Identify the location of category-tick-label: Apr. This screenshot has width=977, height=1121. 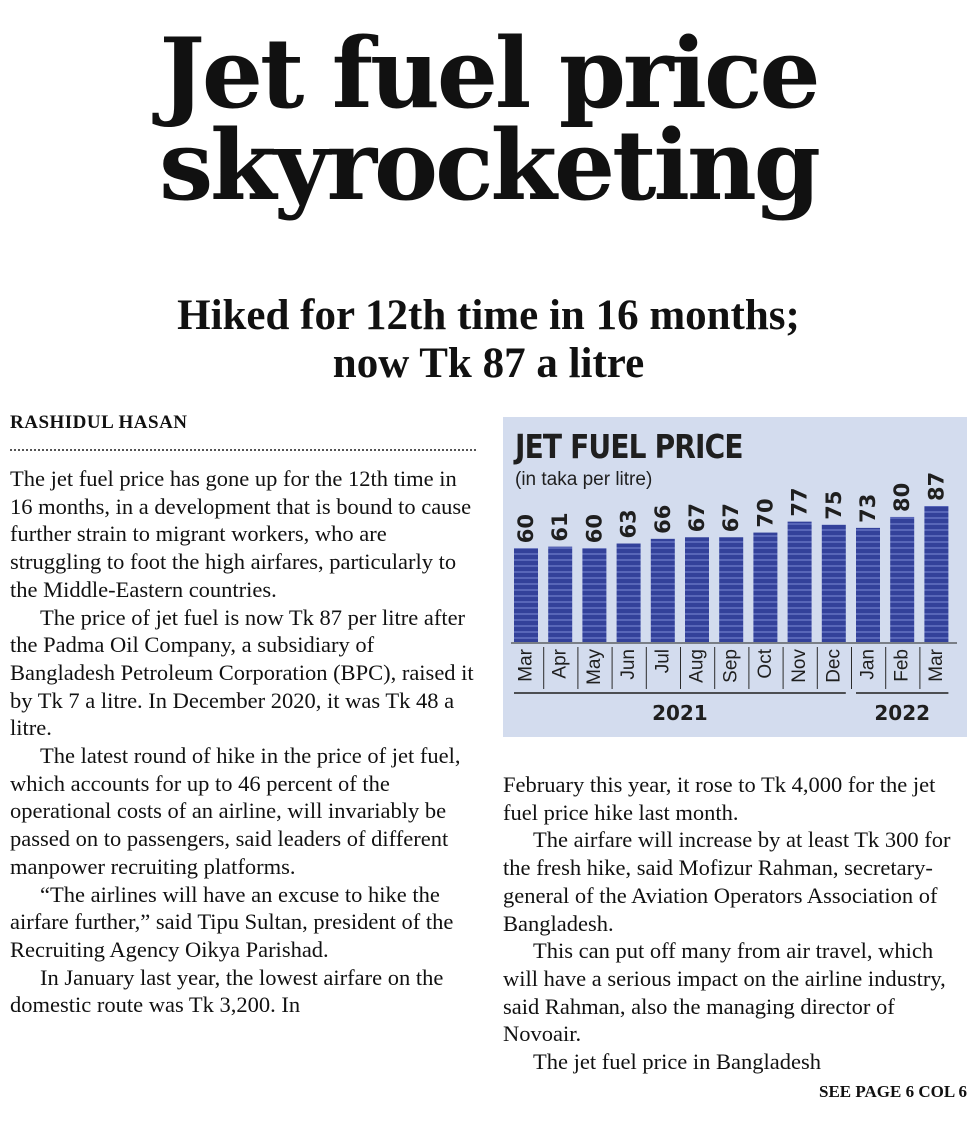
(560, 663).